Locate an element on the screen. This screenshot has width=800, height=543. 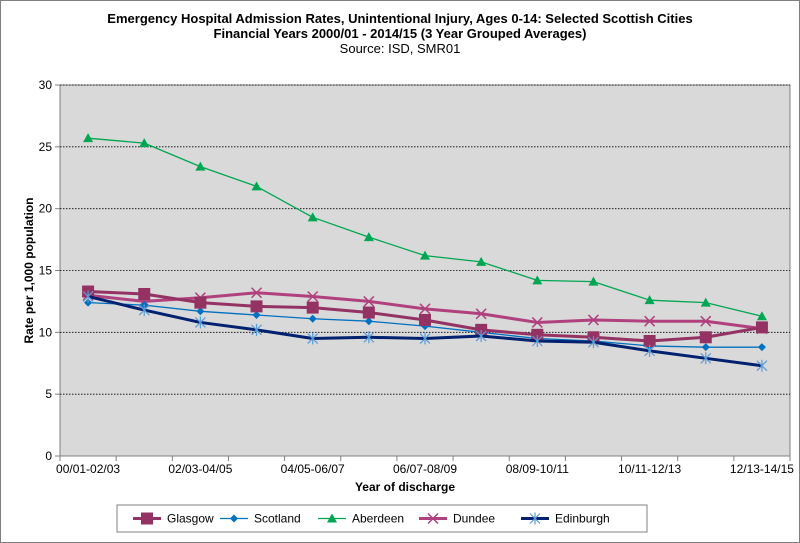
legend-item-dundee: Dundee is located at coordinates (457, 519).